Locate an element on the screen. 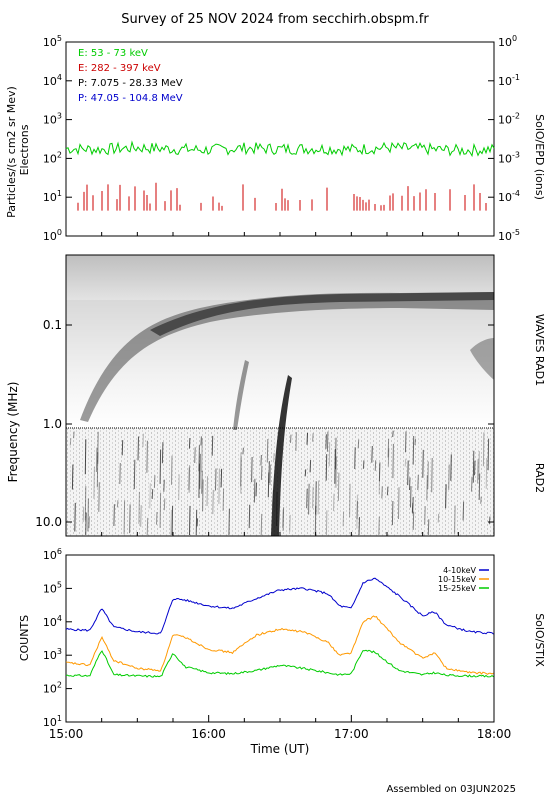 The image size is (550, 800). epd-y-tick-label: 10¹ is located at coordinates (52, 196).